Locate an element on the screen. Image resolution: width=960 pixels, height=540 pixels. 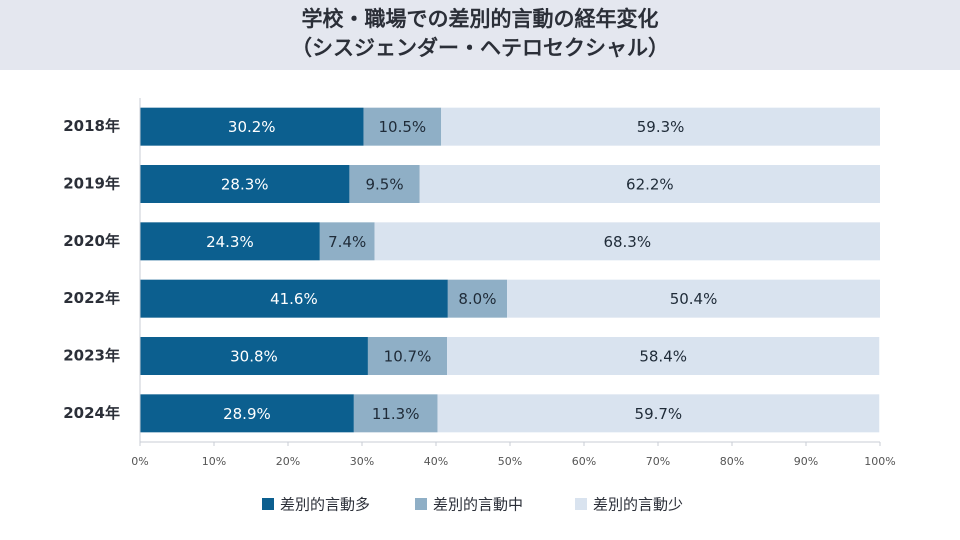
legend-label: 差別的言動中 is located at coordinates (478, 505).